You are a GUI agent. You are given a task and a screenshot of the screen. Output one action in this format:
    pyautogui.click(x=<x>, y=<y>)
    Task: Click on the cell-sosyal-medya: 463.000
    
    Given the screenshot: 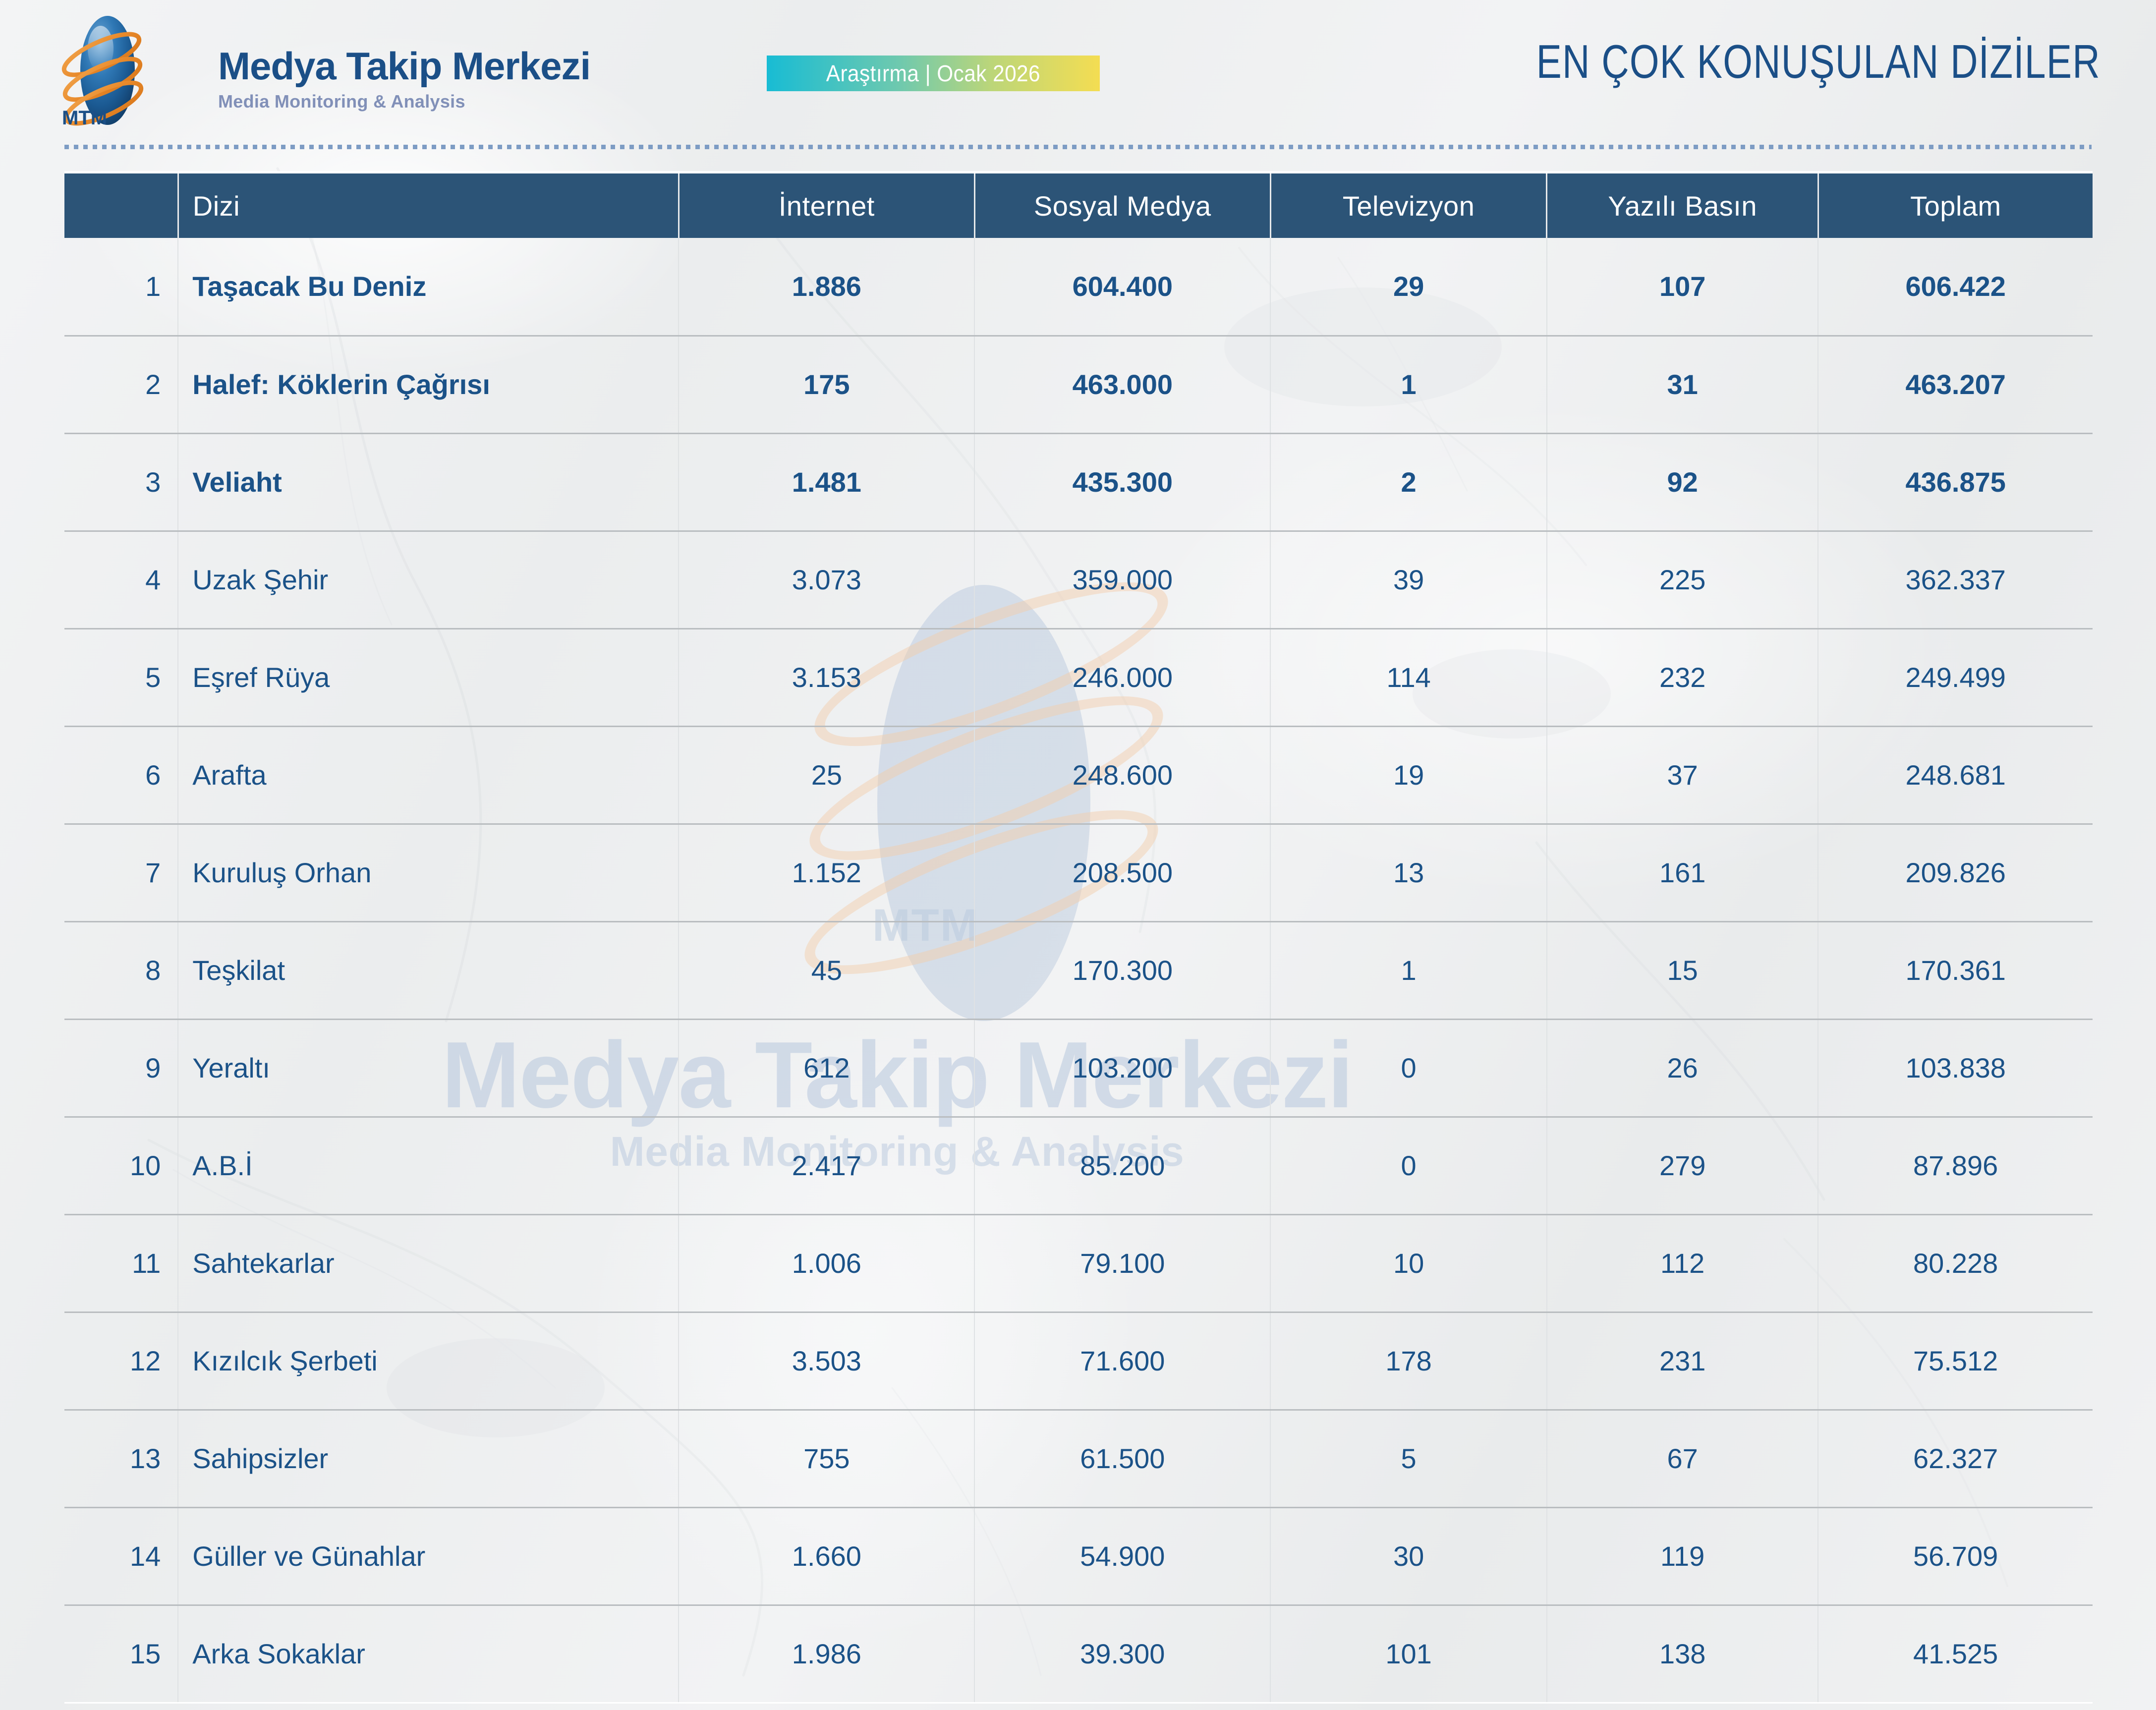 What is the action you would take?
    pyautogui.click(x=1122, y=385)
    